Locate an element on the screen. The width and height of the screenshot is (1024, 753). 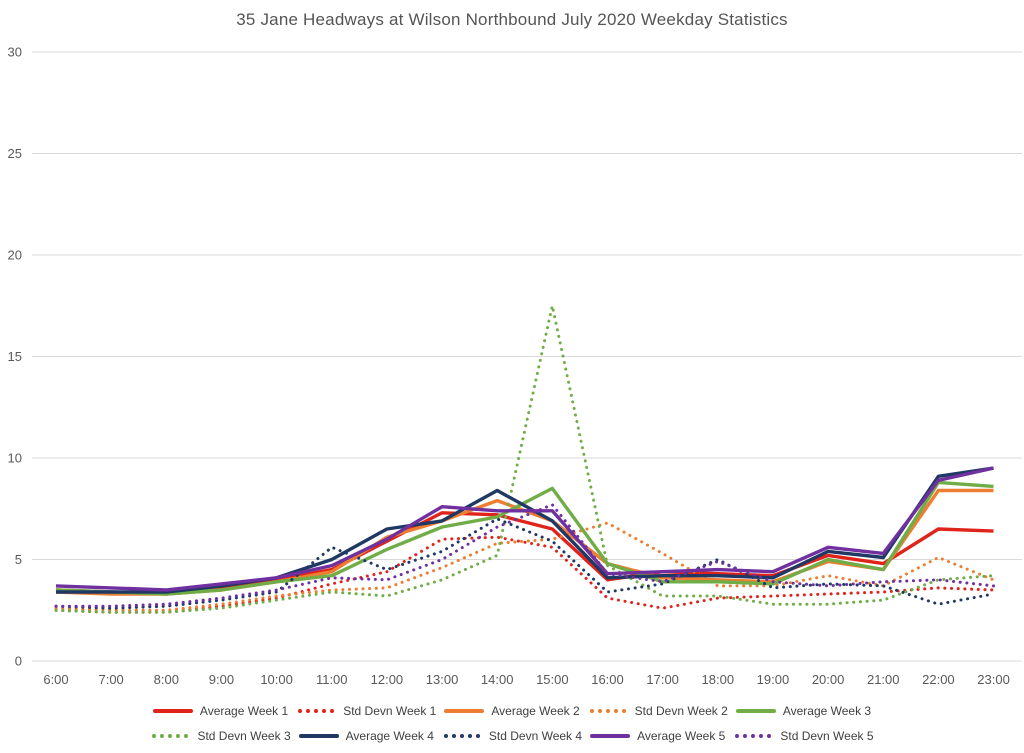
x-axis-tick-label: 7:00 is located at coordinates (110, 679).